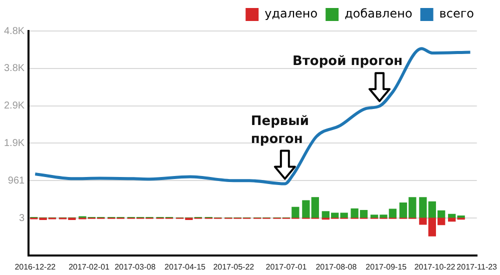 The image size is (500, 275). Describe the element at coordinates (14, 68) in the screenshot. I see `y-tick-label: 3.8K` at that location.